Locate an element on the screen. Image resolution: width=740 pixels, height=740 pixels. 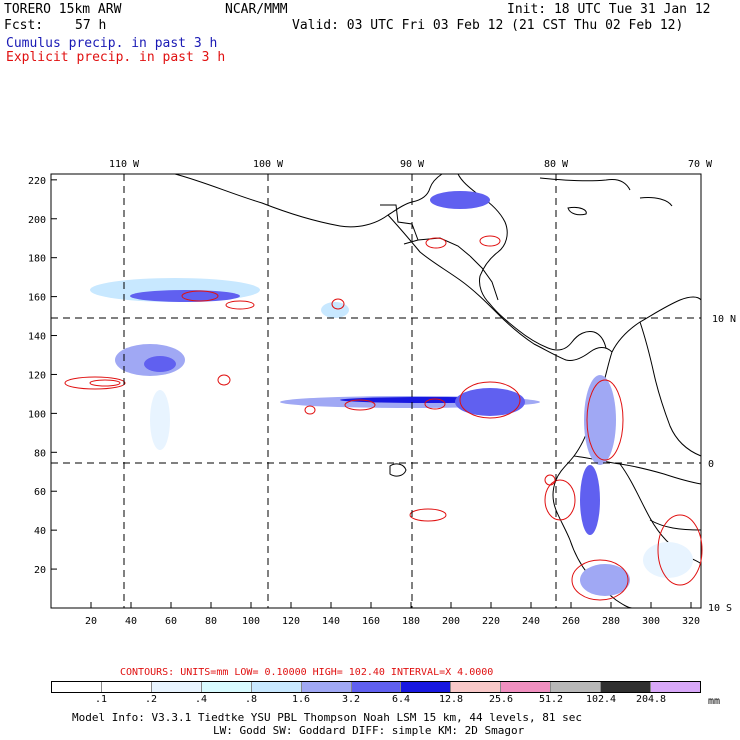
cumulus-south-west is located at coordinates (160, 420).